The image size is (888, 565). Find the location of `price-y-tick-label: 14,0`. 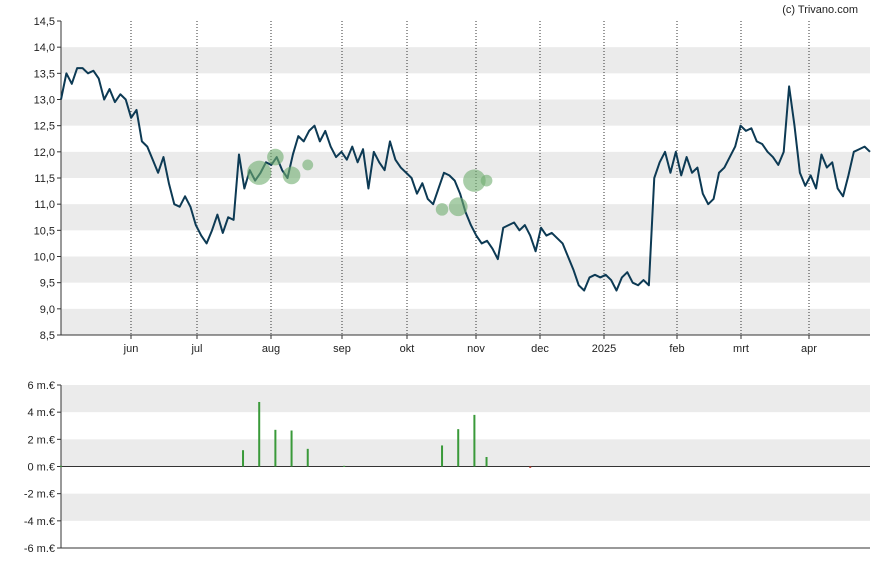

price-y-tick-label: 14,0 is located at coordinates (44, 48).